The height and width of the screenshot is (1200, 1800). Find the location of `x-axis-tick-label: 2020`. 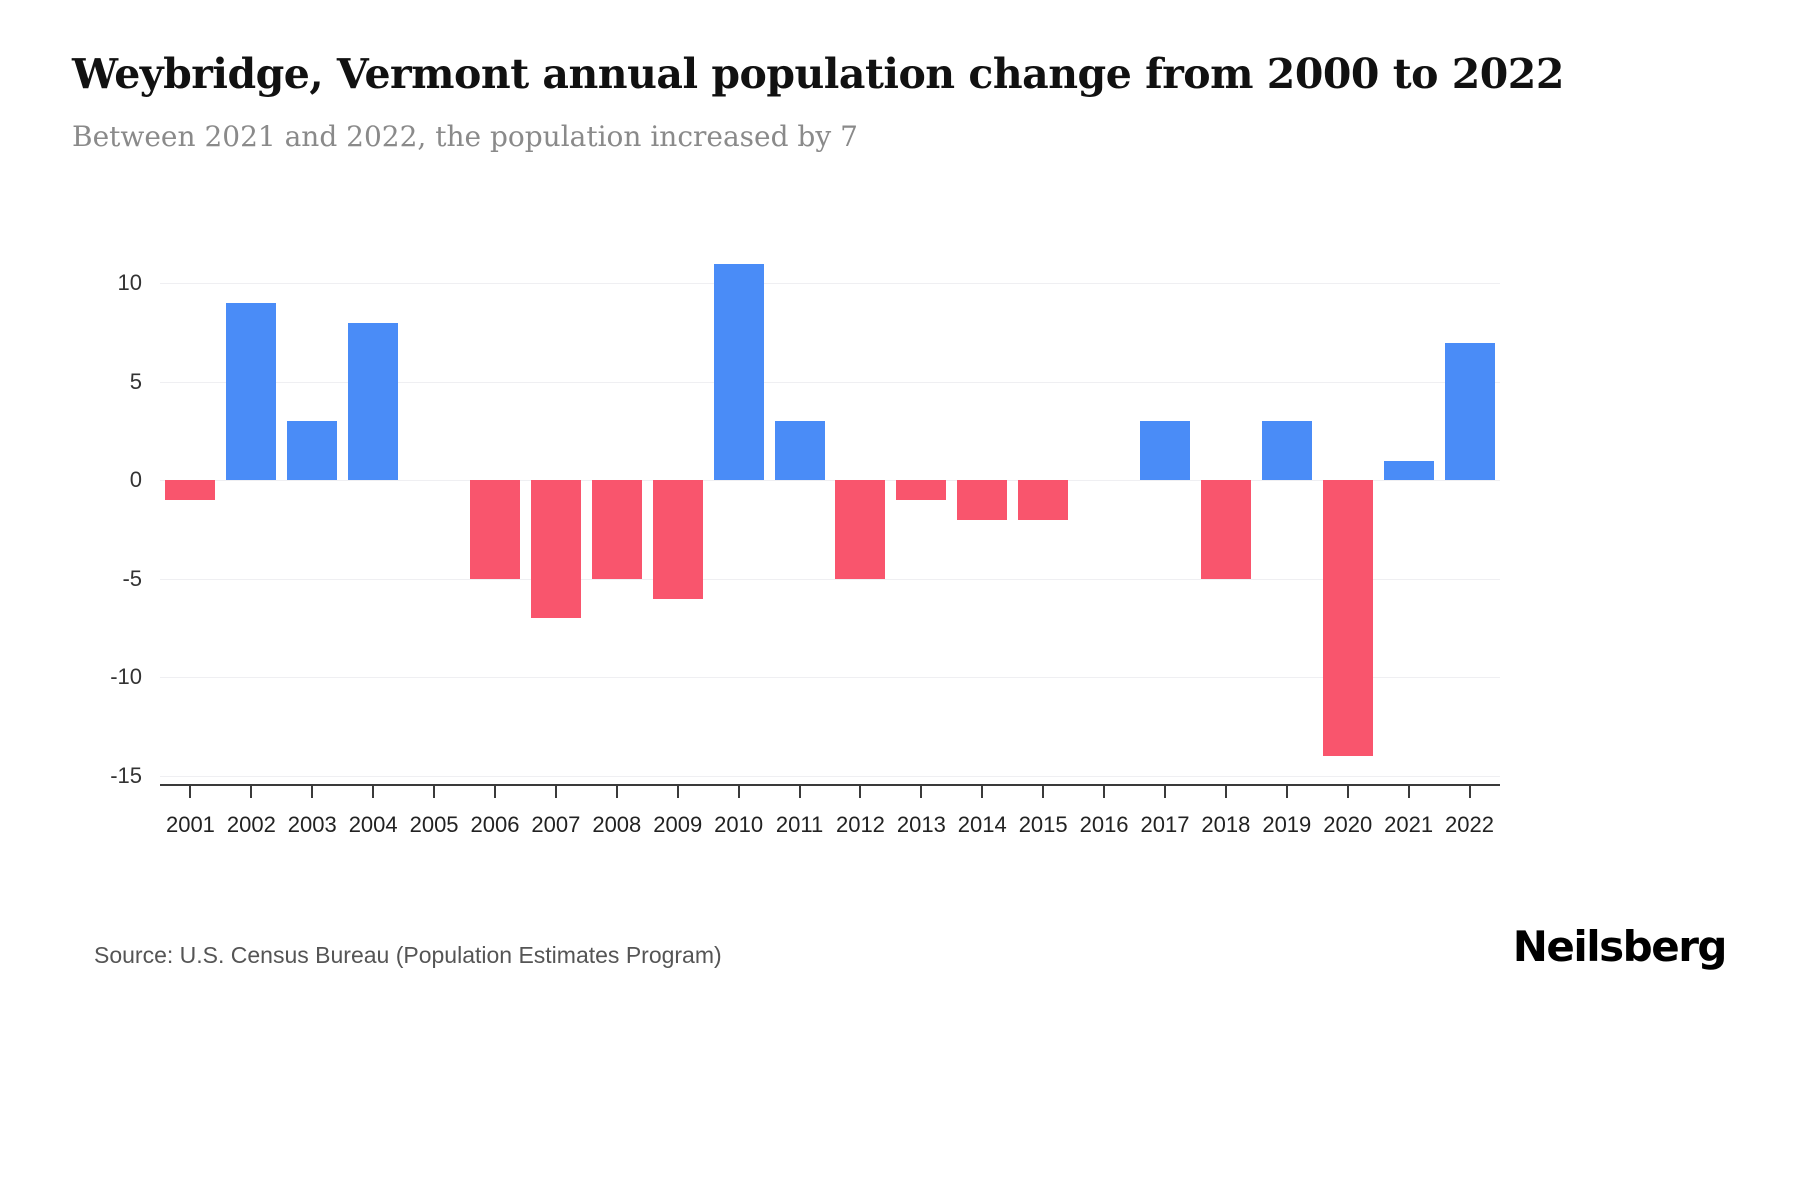

x-axis-tick-label: 2020 is located at coordinates (1348, 824).